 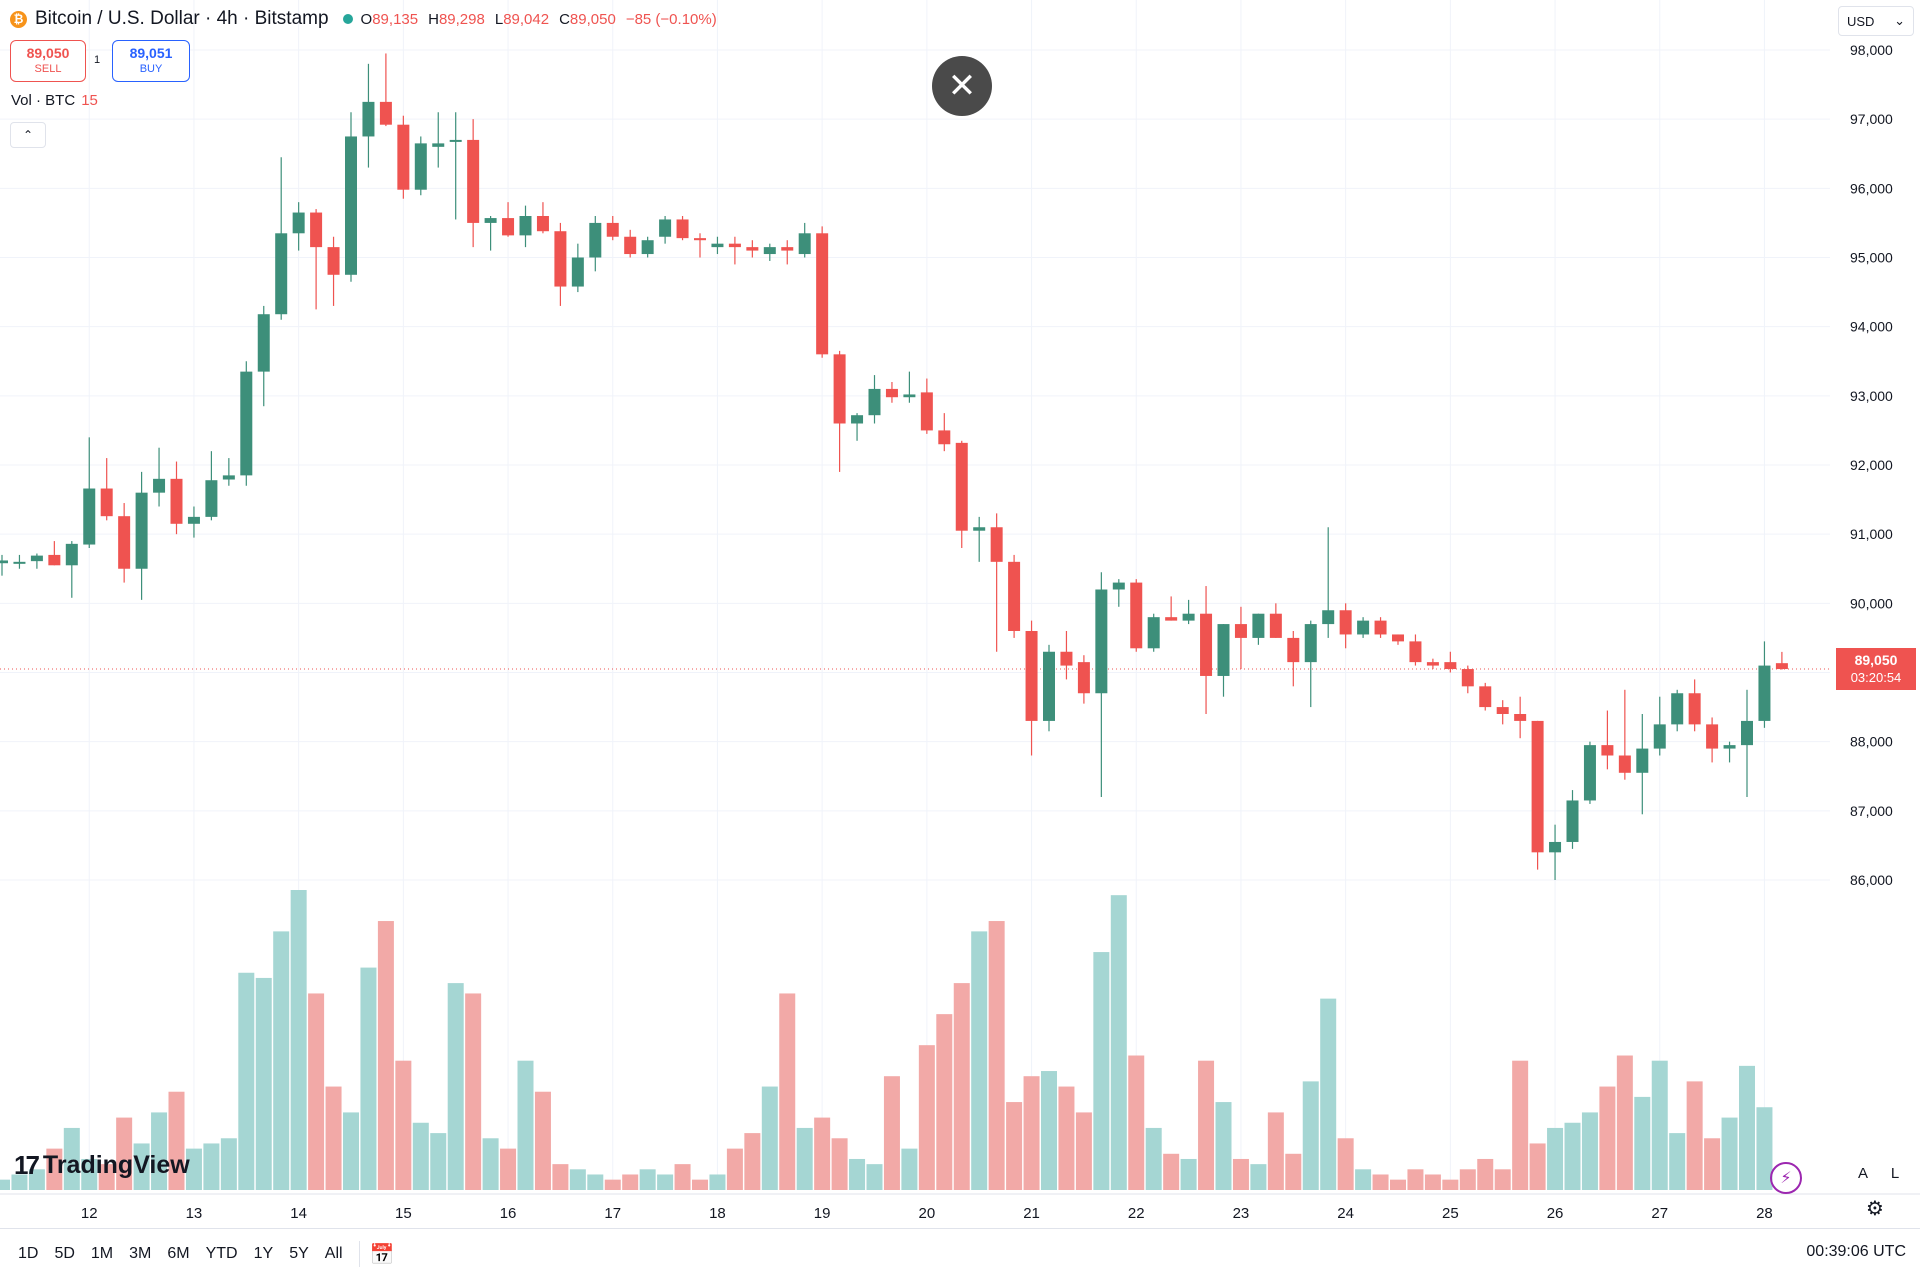 What do you see at coordinates (1450, 1213) in the screenshot?
I see `time-tick-label: 25` at bounding box center [1450, 1213].